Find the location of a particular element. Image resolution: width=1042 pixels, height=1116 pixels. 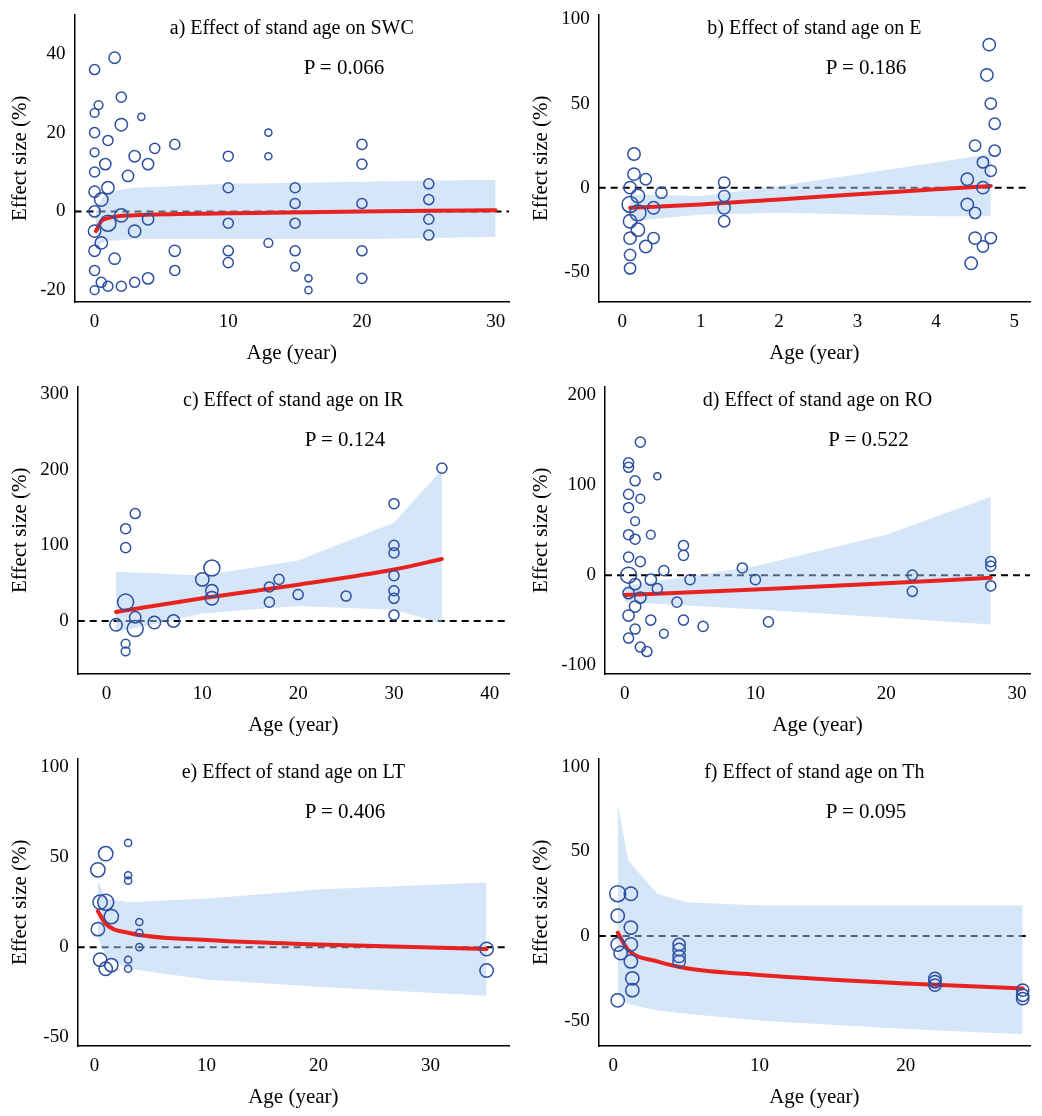

x-tick-label: 1 is located at coordinates (700, 321).